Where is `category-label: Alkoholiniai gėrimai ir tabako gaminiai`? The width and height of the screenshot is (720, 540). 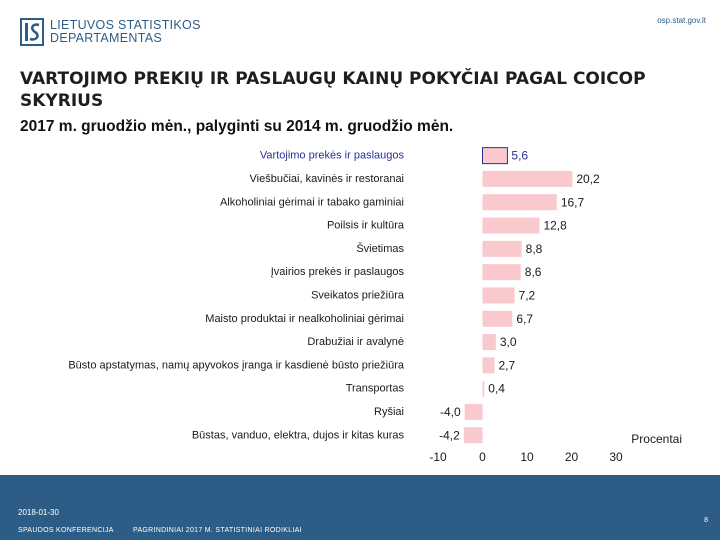
category-label: Alkoholiniai gėrimai ir tabako gaminiai is located at coordinates (312, 202).